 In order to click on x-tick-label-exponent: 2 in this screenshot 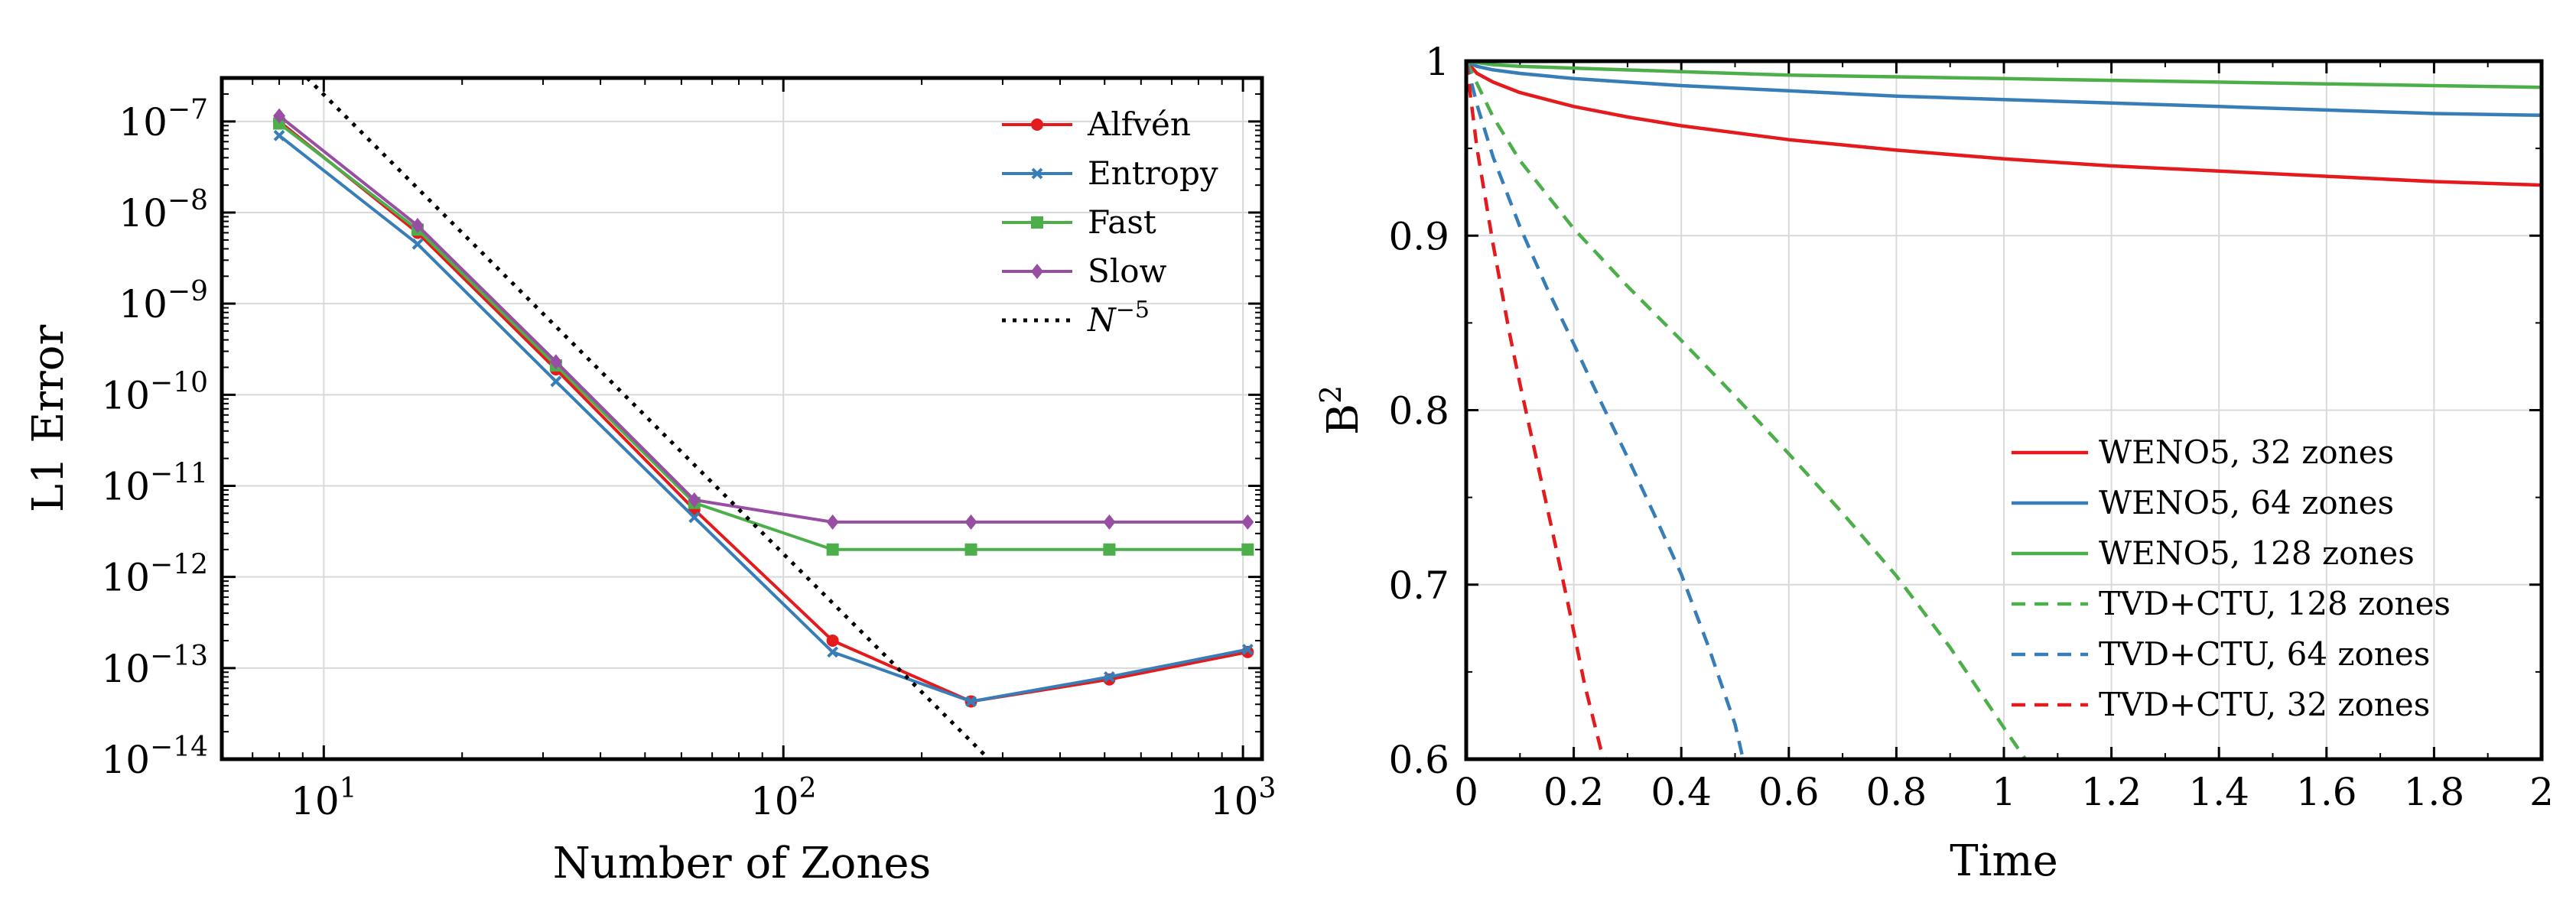, I will do `click(808, 788)`.